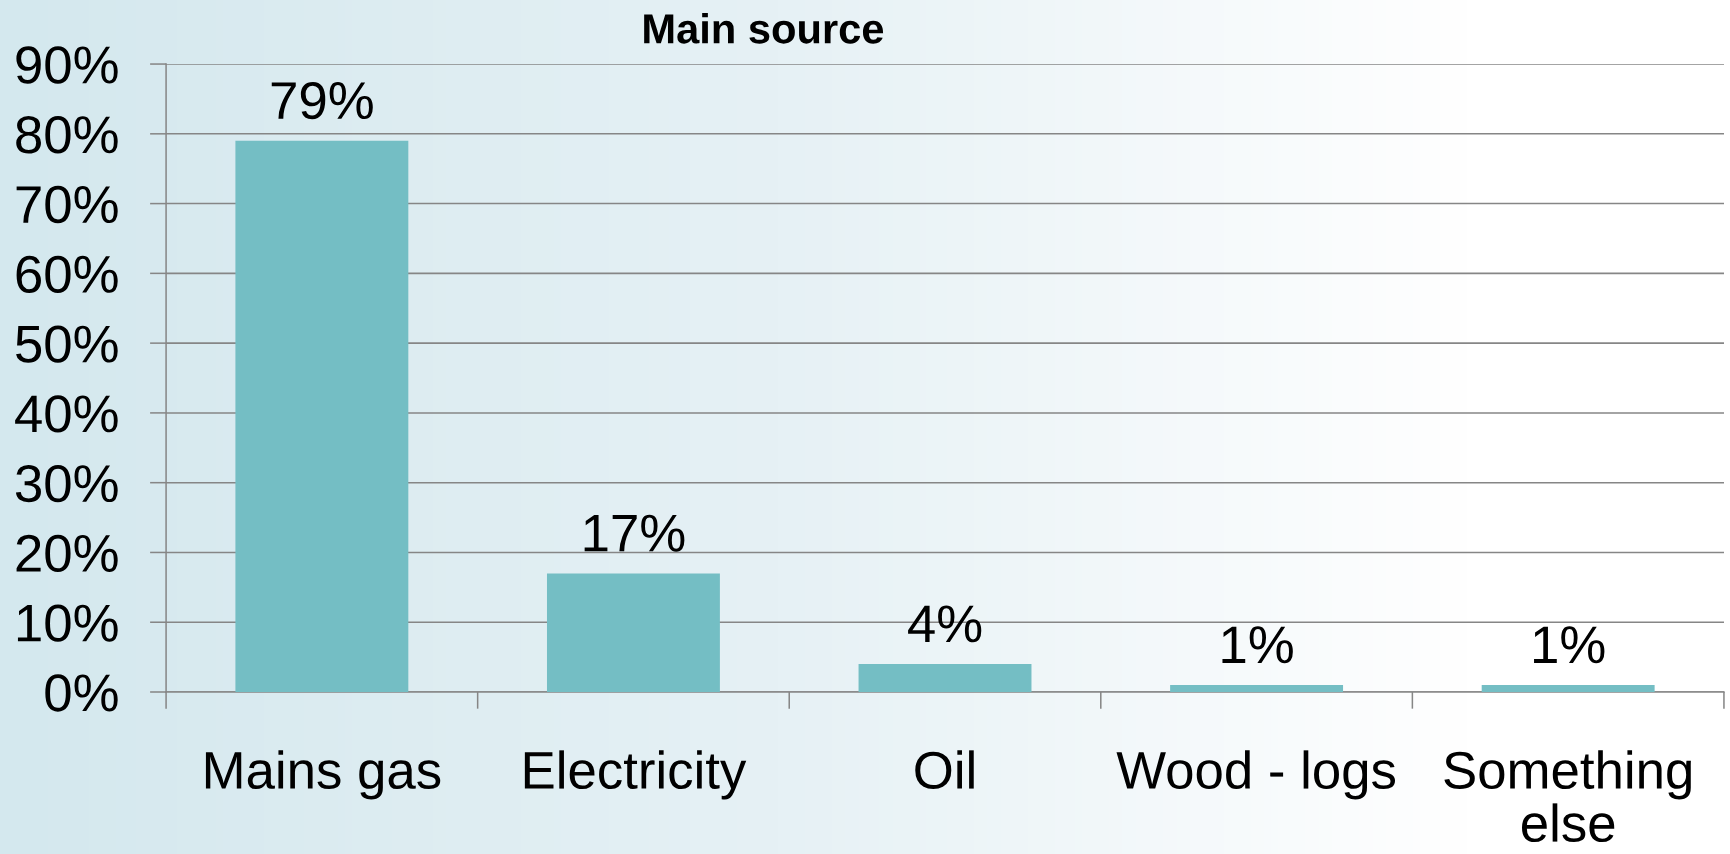 This screenshot has width=1730, height=854. What do you see at coordinates (67, 65) in the screenshot?
I see `y-tick-label: 90%` at bounding box center [67, 65].